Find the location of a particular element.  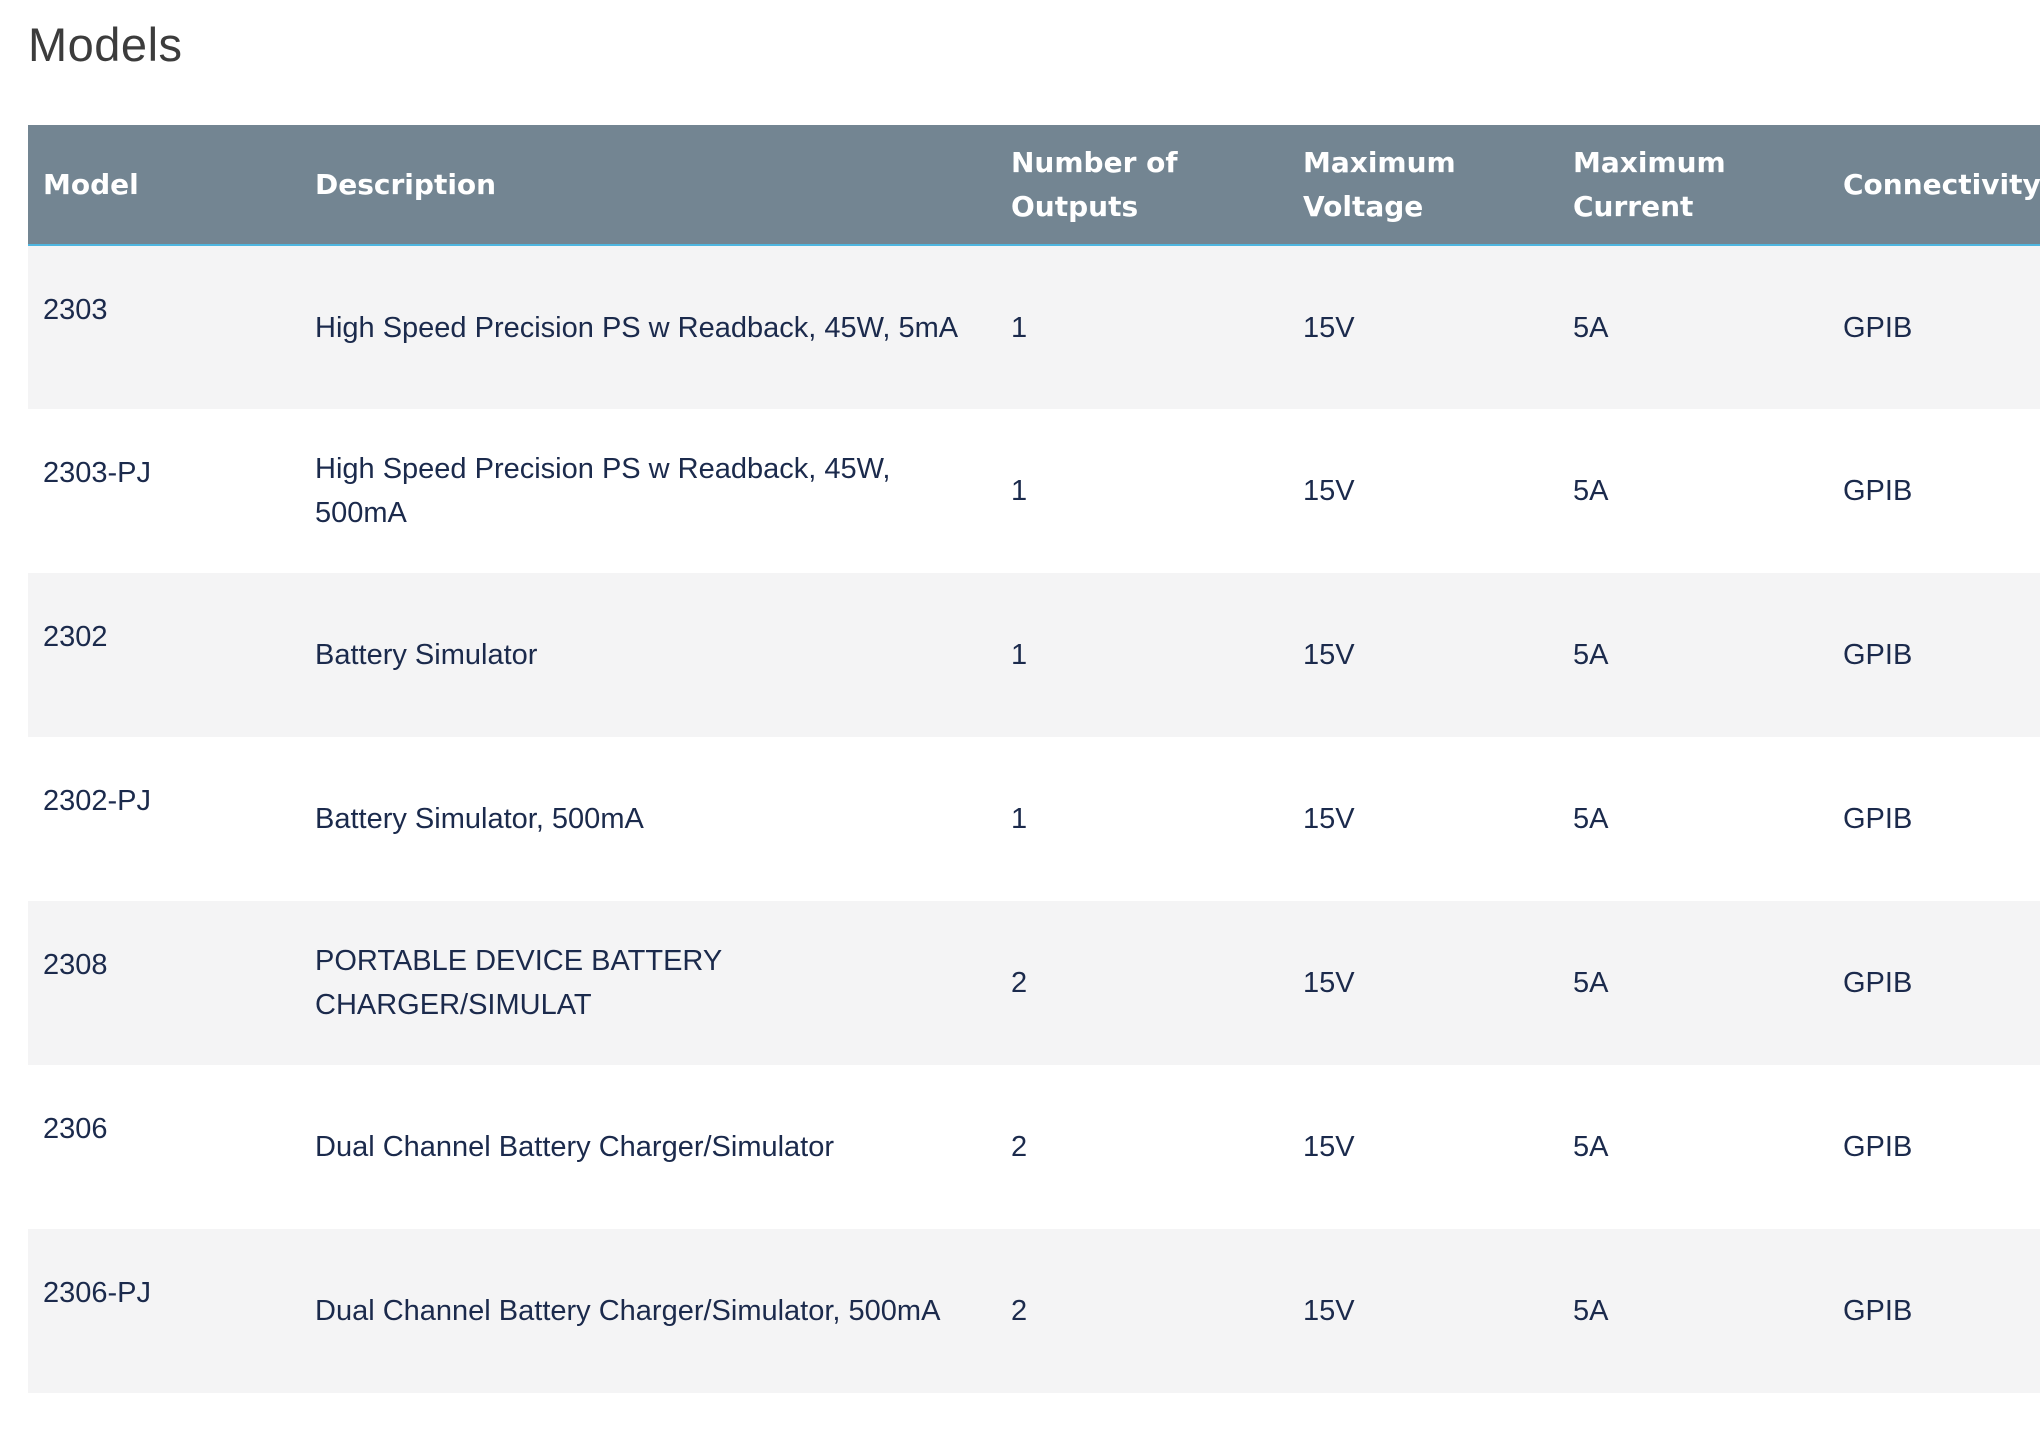

header-maximum-current: Maximum Current is located at coordinates (1649, 184).